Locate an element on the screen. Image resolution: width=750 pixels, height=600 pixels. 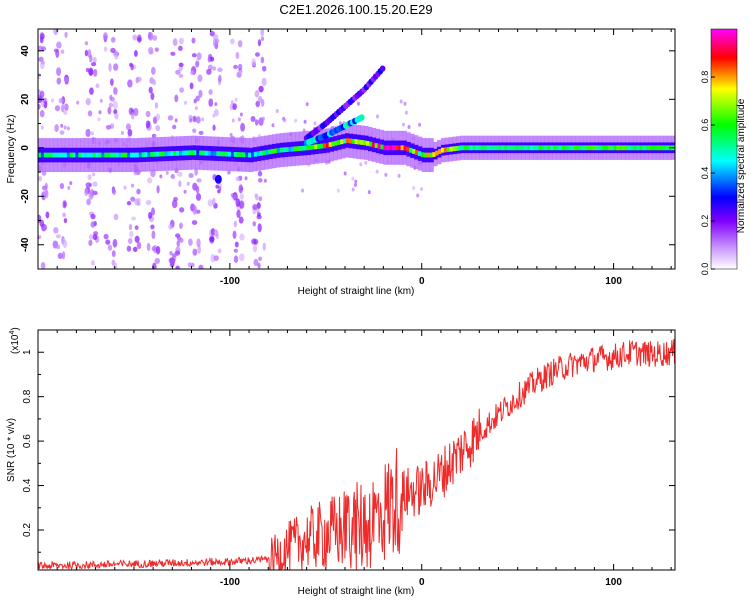
snr-y-label: SNR (10 * v/v) is located at coordinates (11, 450).